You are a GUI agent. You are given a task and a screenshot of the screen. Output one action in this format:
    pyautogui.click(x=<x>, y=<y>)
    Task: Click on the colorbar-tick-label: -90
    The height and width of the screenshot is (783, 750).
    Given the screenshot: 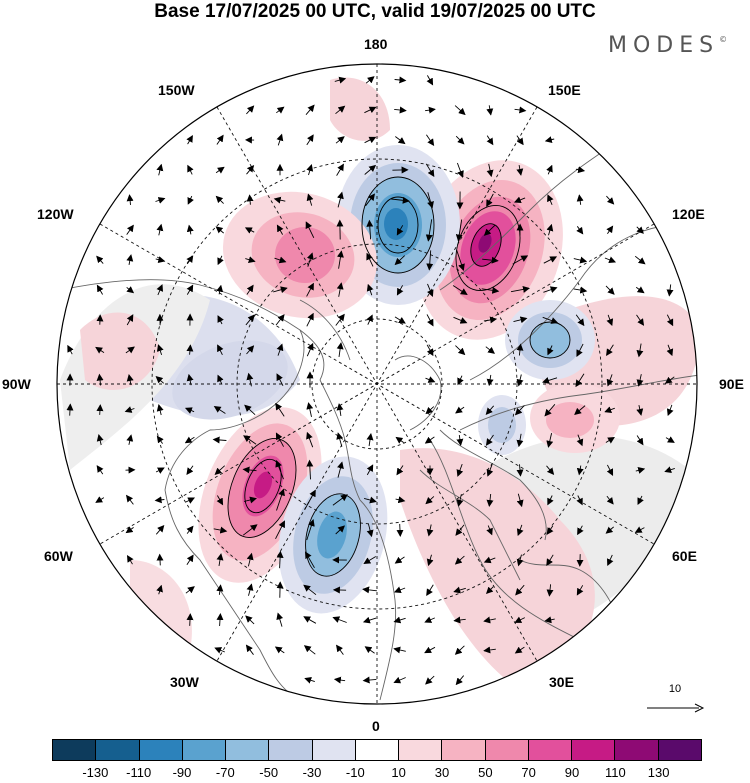 What is the action you would take?
    pyautogui.click(x=182, y=772)
    